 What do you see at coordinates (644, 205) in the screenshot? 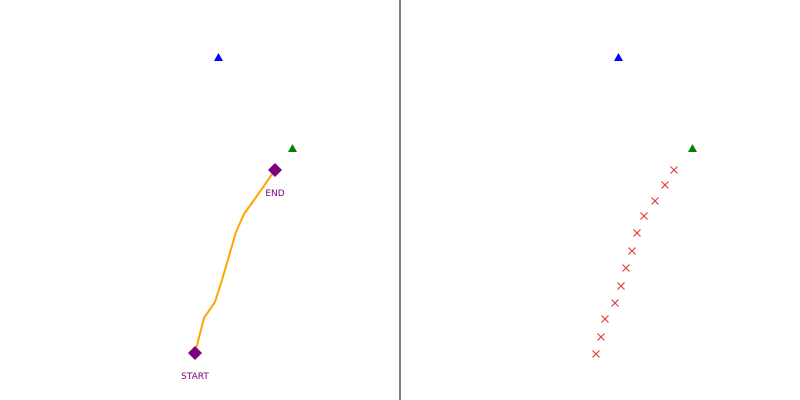
I see `right-panel` at bounding box center [644, 205].